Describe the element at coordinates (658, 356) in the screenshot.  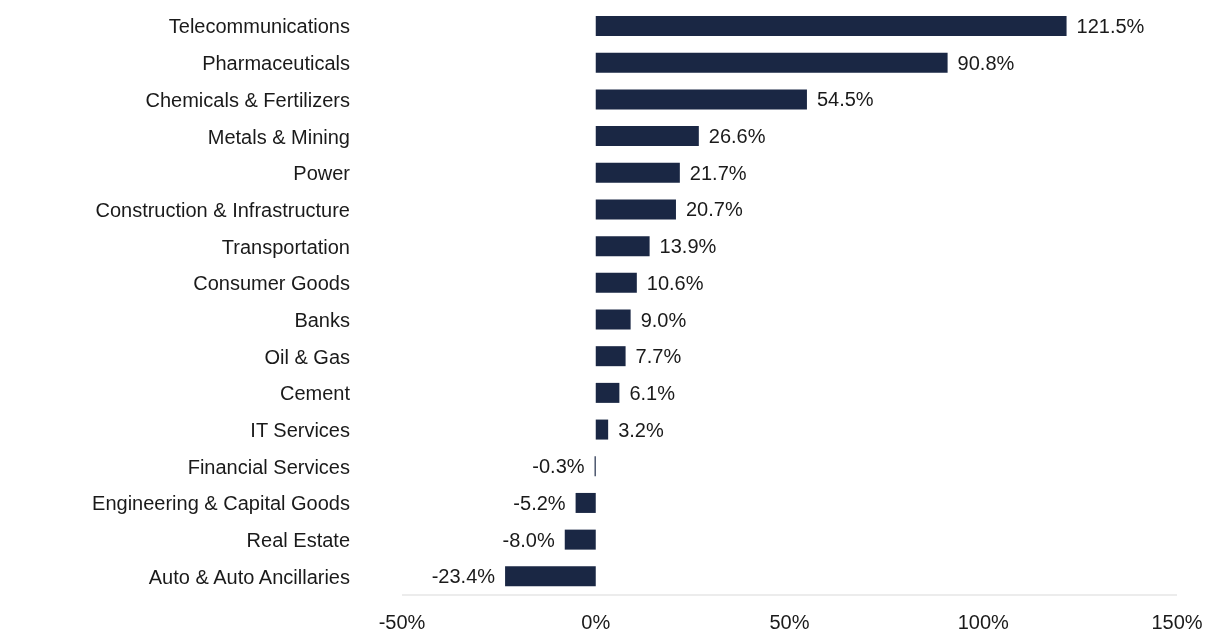
I see `data-label: 7.7%` at that location.